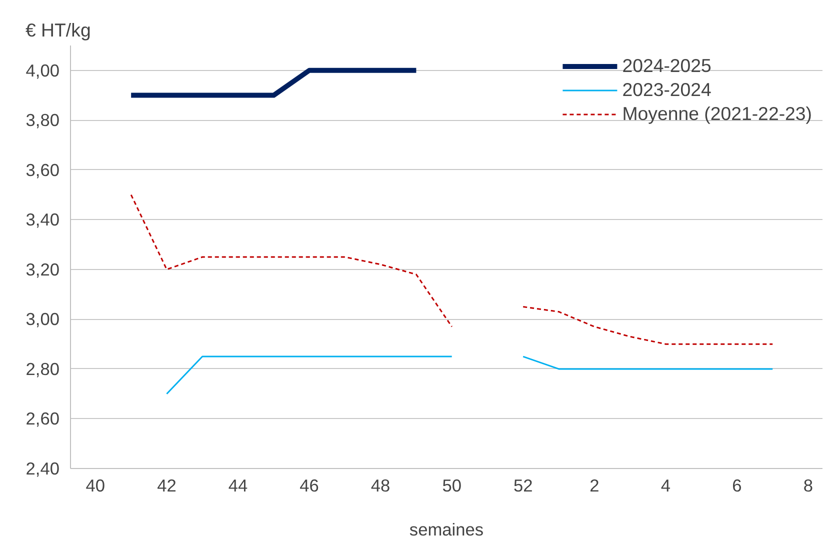 The image size is (832, 542). What do you see at coordinates (58, 30) in the screenshot?
I see `y-axis-title: € HT/kg` at bounding box center [58, 30].